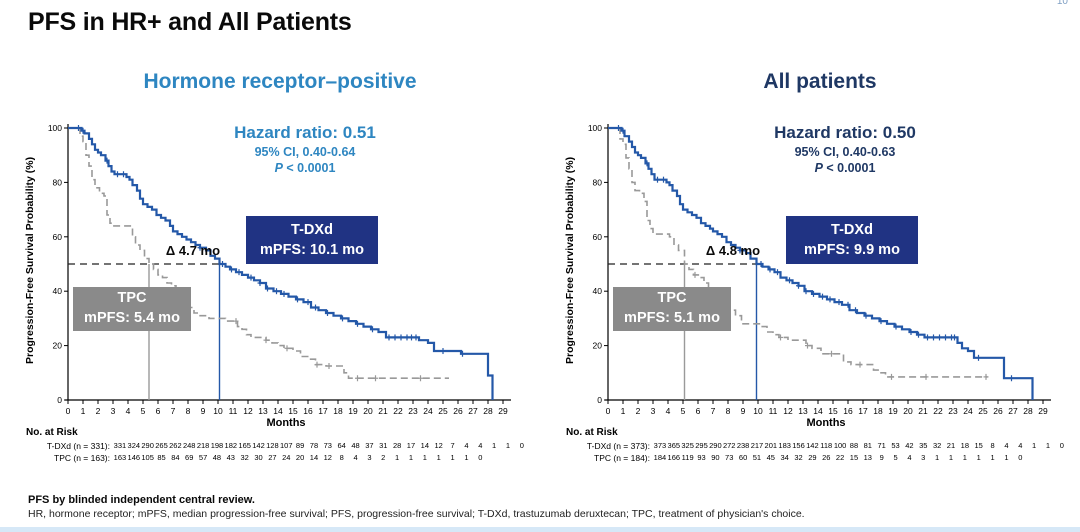 The width and height of the screenshot is (1080, 532). I want to click on risk-count: 331, so click(120, 445).